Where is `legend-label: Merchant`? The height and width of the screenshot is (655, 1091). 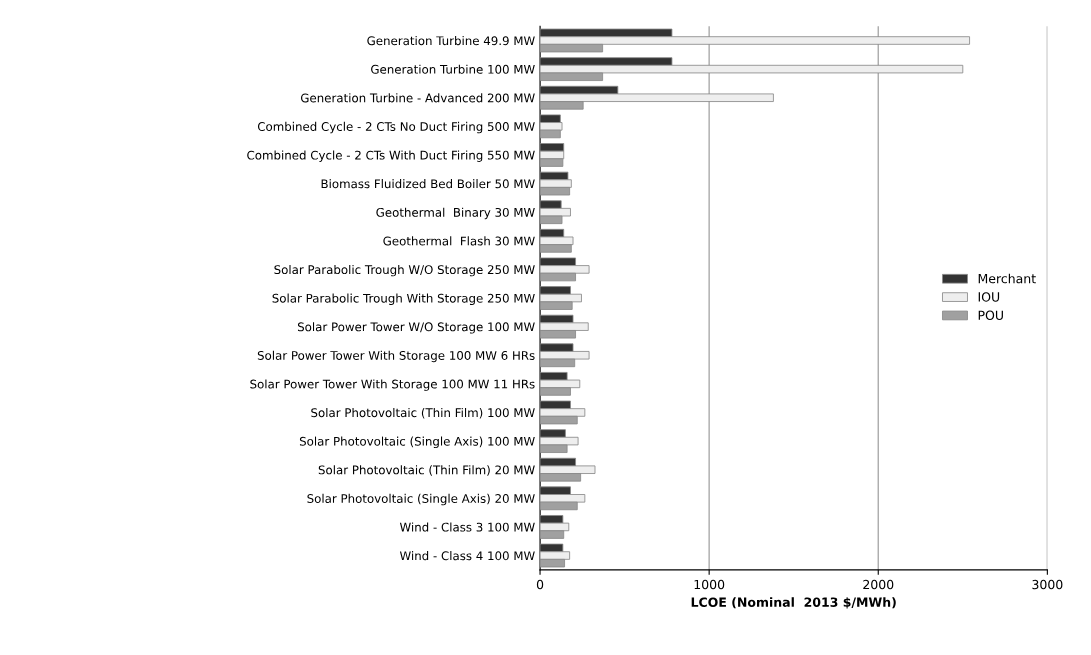 legend-label: Merchant is located at coordinates (1007, 278).